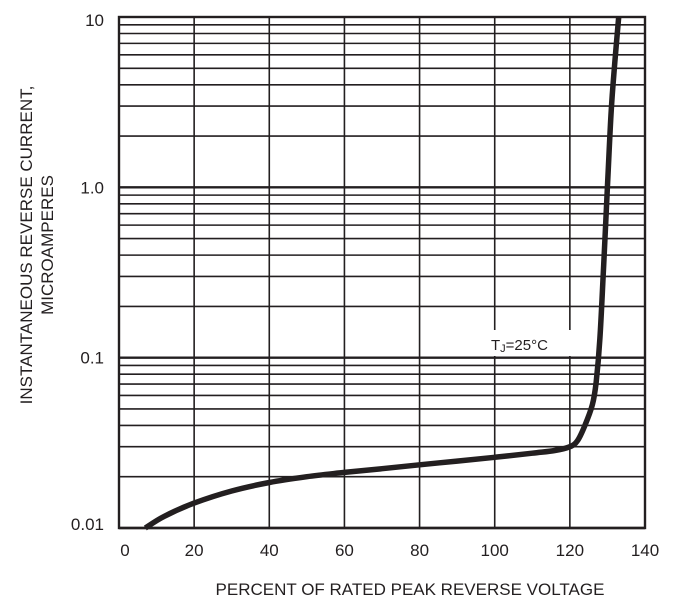 The height and width of the screenshot is (603, 680). Describe the element at coordinates (26, 245) in the screenshot. I see `y-axis-title-line-1: INSTANTANEOUS REVERSE CURRENT,` at that location.